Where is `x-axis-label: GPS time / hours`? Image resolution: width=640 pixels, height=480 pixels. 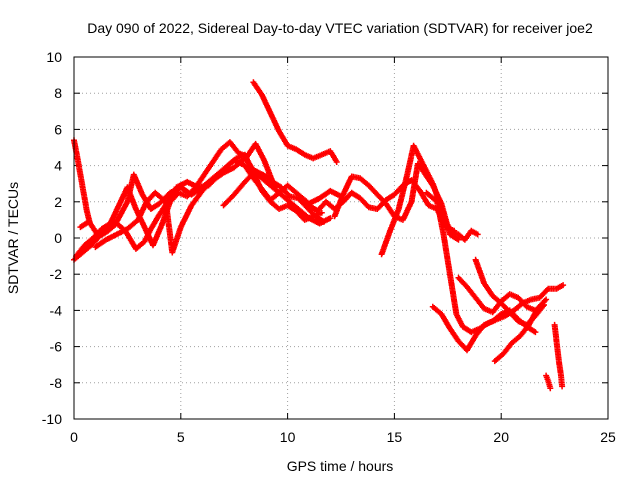 x-axis-label: GPS time / hours is located at coordinates (340, 466).